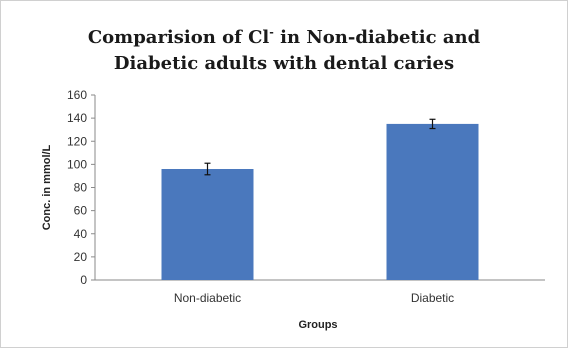 The image size is (568, 348). Describe the element at coordinates (81, 257) in the screenshot. I see `y-tick-label: 20` at that location.